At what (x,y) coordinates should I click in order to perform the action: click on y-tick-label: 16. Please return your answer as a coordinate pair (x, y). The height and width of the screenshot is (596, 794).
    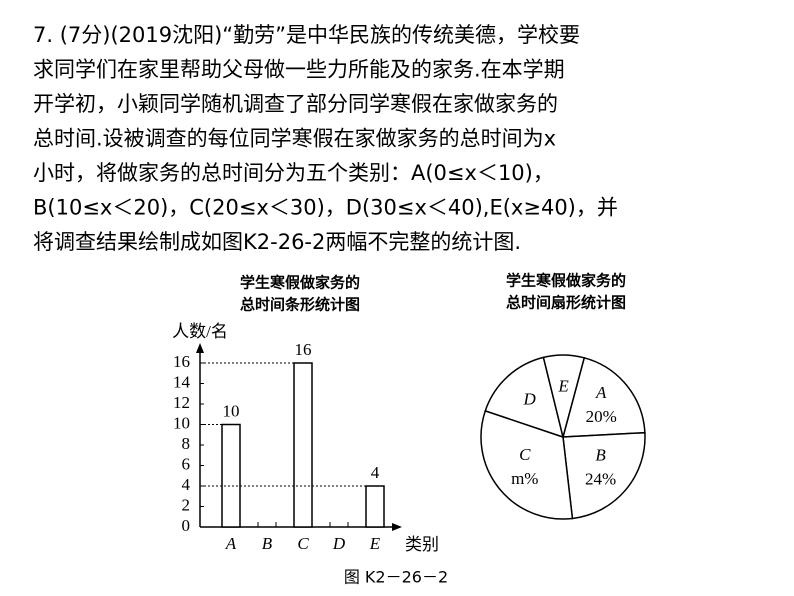
    Looking at the image, I should click on (181, 361).